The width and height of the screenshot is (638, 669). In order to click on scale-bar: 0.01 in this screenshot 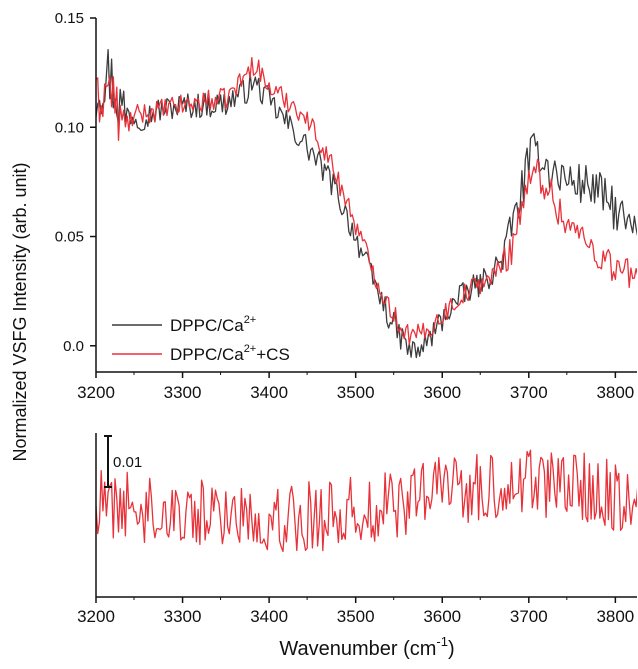, I will do `click(123, 461)`.